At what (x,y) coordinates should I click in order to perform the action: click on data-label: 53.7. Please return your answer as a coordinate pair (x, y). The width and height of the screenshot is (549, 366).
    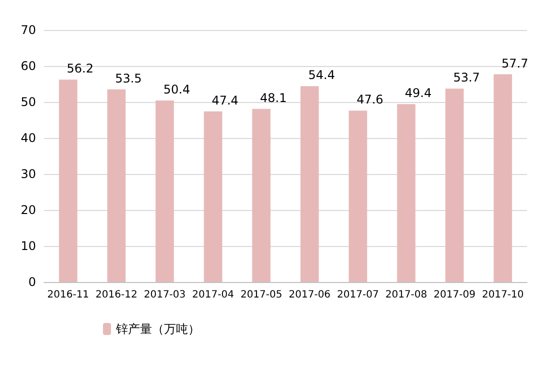
    Looking at the image, I should click on (466, 77).